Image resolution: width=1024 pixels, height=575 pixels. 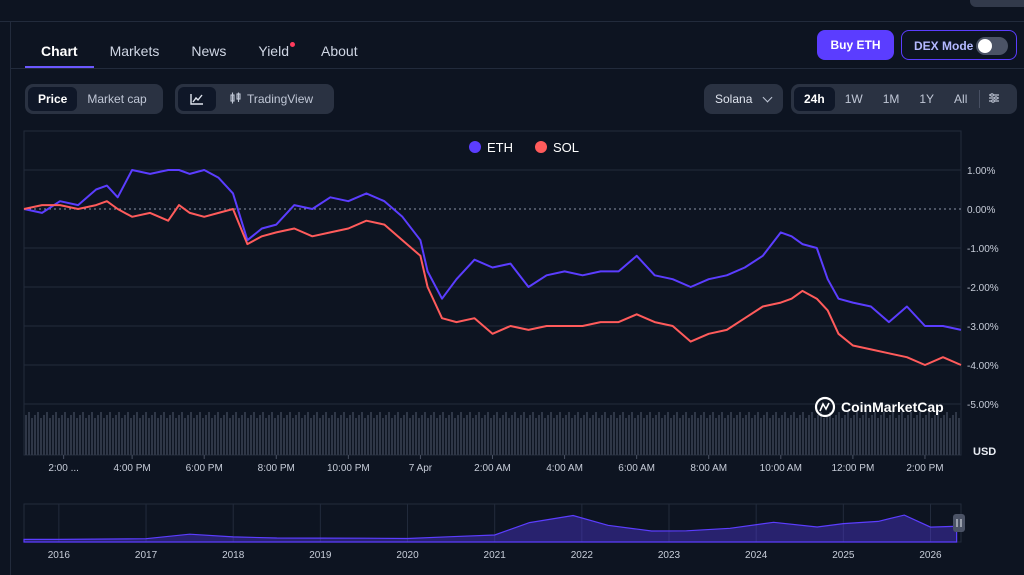 What do you see at coordinates (117, 99) in the screenshot?
I see `market-cap-option: Market cap` at bounding box center [117, 99].